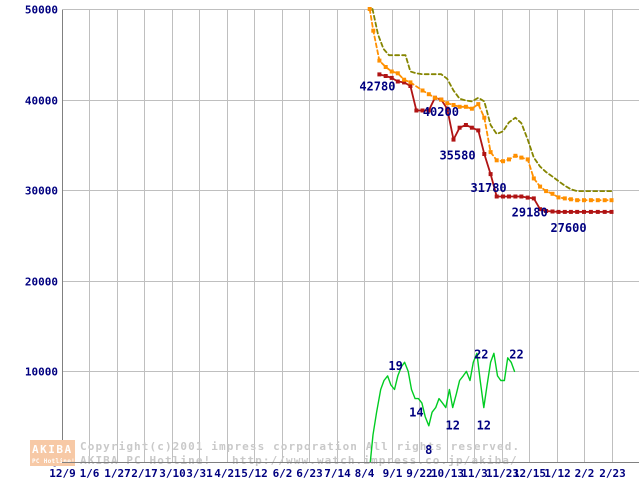  I want to click on watermark-site-name: AKIBA PC Hotline!, so click(145, 460).